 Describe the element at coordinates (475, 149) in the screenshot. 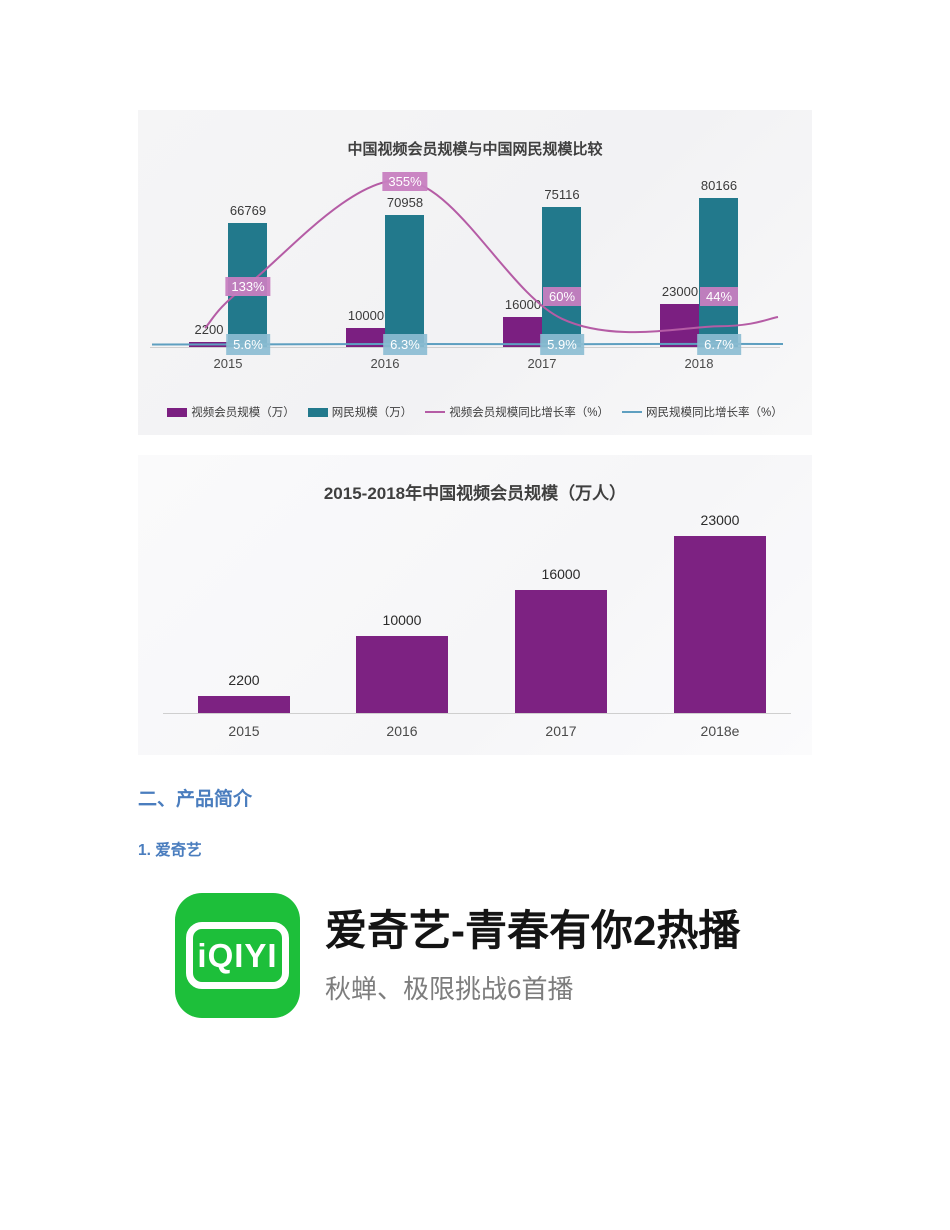

I see `combo-chart-title: 中国视频会员规模与中国网民规模比较` at that location.